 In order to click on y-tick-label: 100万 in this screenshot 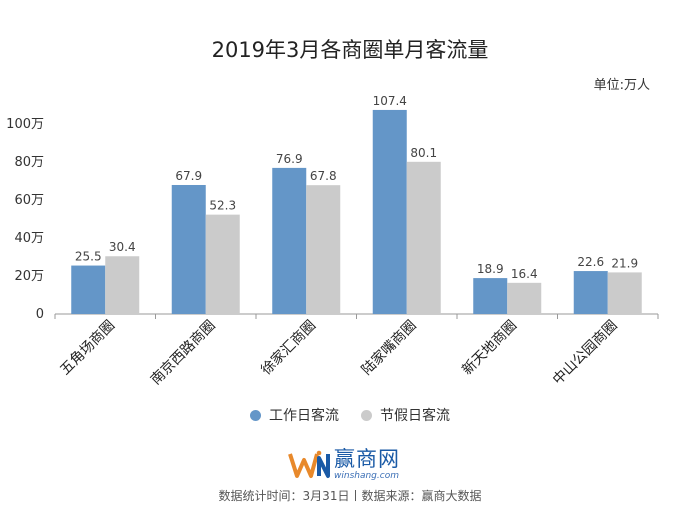, I will do `click(25, 124)`.